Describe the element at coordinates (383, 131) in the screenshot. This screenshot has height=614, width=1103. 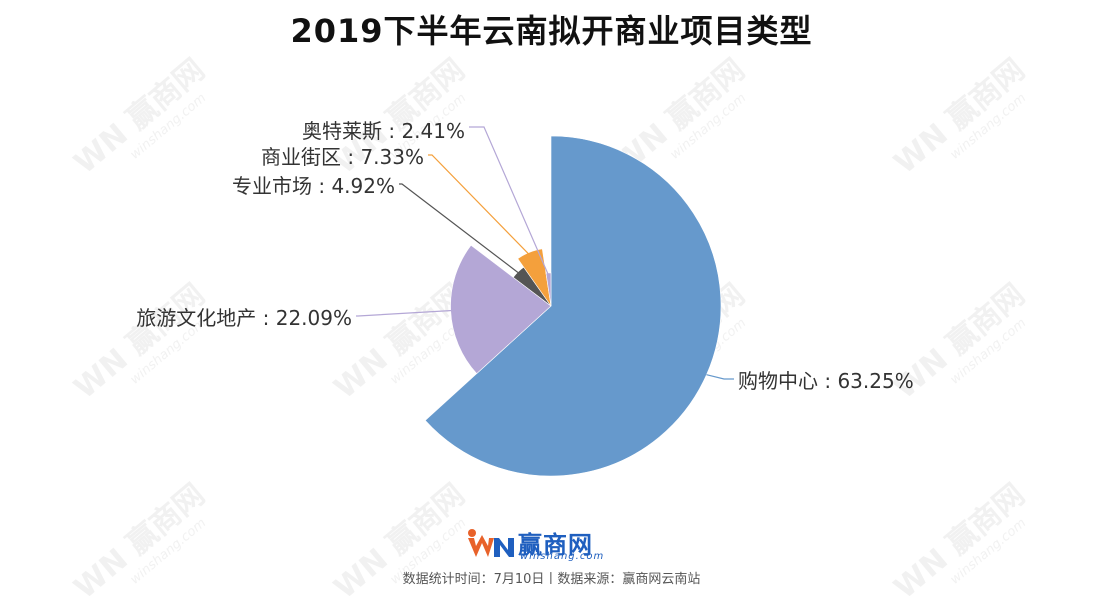
I see `data-label-5: 奥特莱斯 : 2.41%` at that location.